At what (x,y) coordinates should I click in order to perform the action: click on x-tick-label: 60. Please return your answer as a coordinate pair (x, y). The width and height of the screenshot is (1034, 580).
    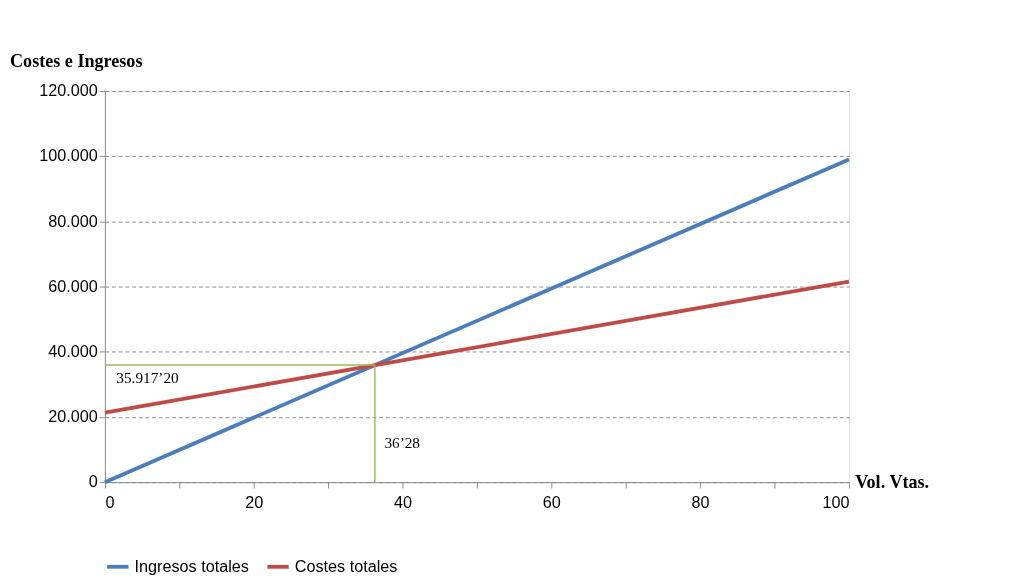
    Looking at the image, I should click on (551, 502).